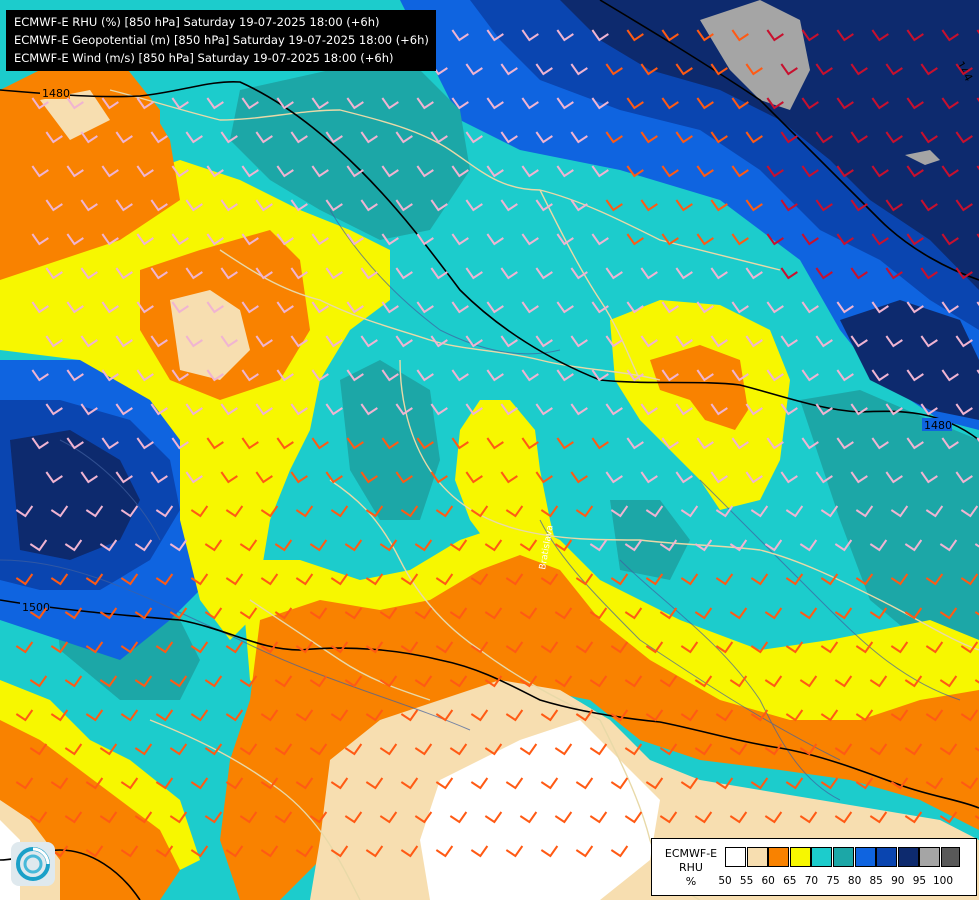  I want to click on legend-label: 55, so click(746, 881).